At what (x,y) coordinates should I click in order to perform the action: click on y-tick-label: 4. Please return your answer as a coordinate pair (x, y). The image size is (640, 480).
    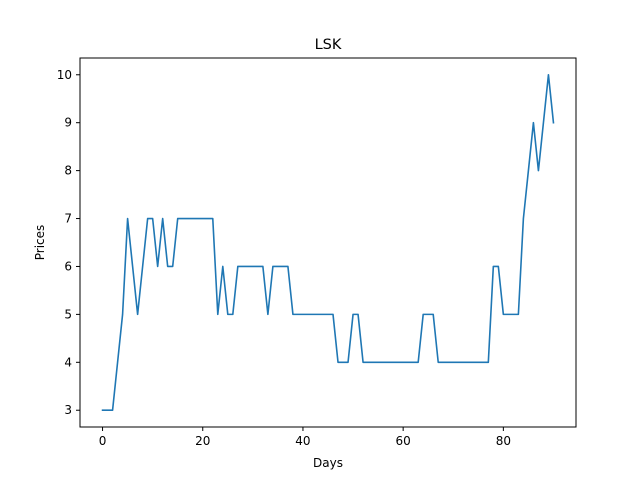
    Looking at the image, I should click on (68, 362).